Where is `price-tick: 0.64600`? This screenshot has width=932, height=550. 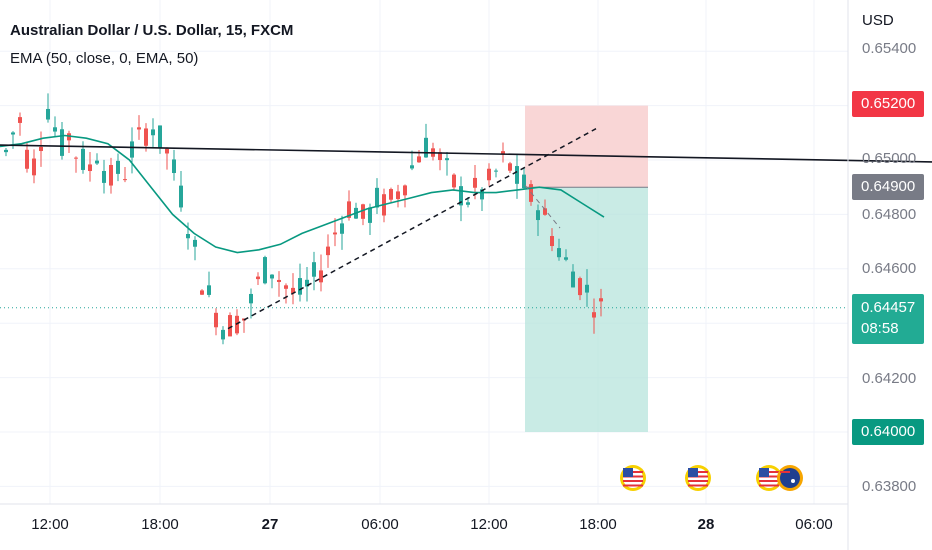
price-tick: 0.64600 is located at coordinates (889, 268).